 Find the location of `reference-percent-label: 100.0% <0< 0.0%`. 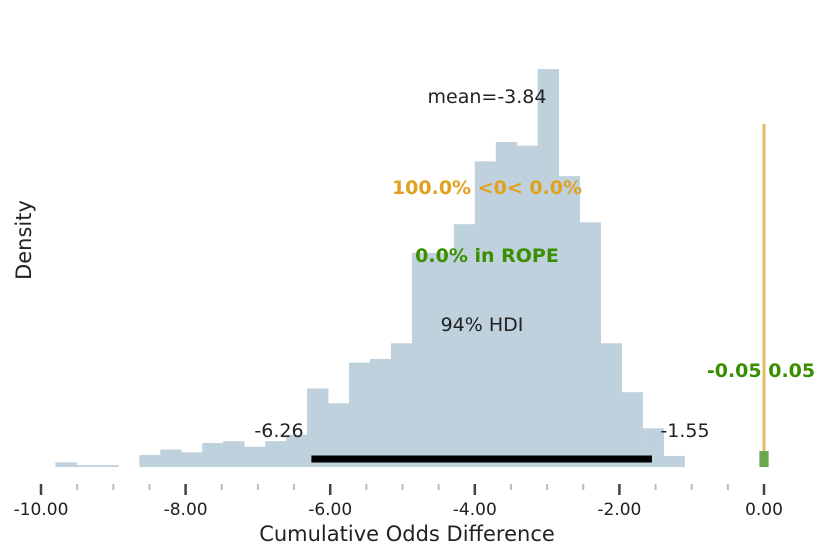

reference-percent-label: 100.0% <0< 0.0% is located at coordinates (487, 188).